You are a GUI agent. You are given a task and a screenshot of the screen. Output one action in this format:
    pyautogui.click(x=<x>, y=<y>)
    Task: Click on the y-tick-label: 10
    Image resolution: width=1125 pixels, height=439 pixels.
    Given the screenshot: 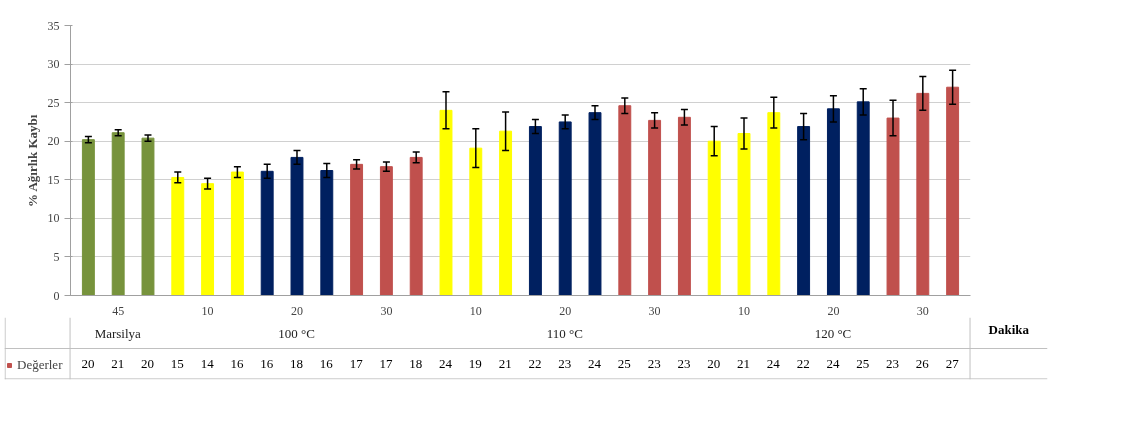 What is the action you would take?
    pyautogui.click(x=53, y=218)
    